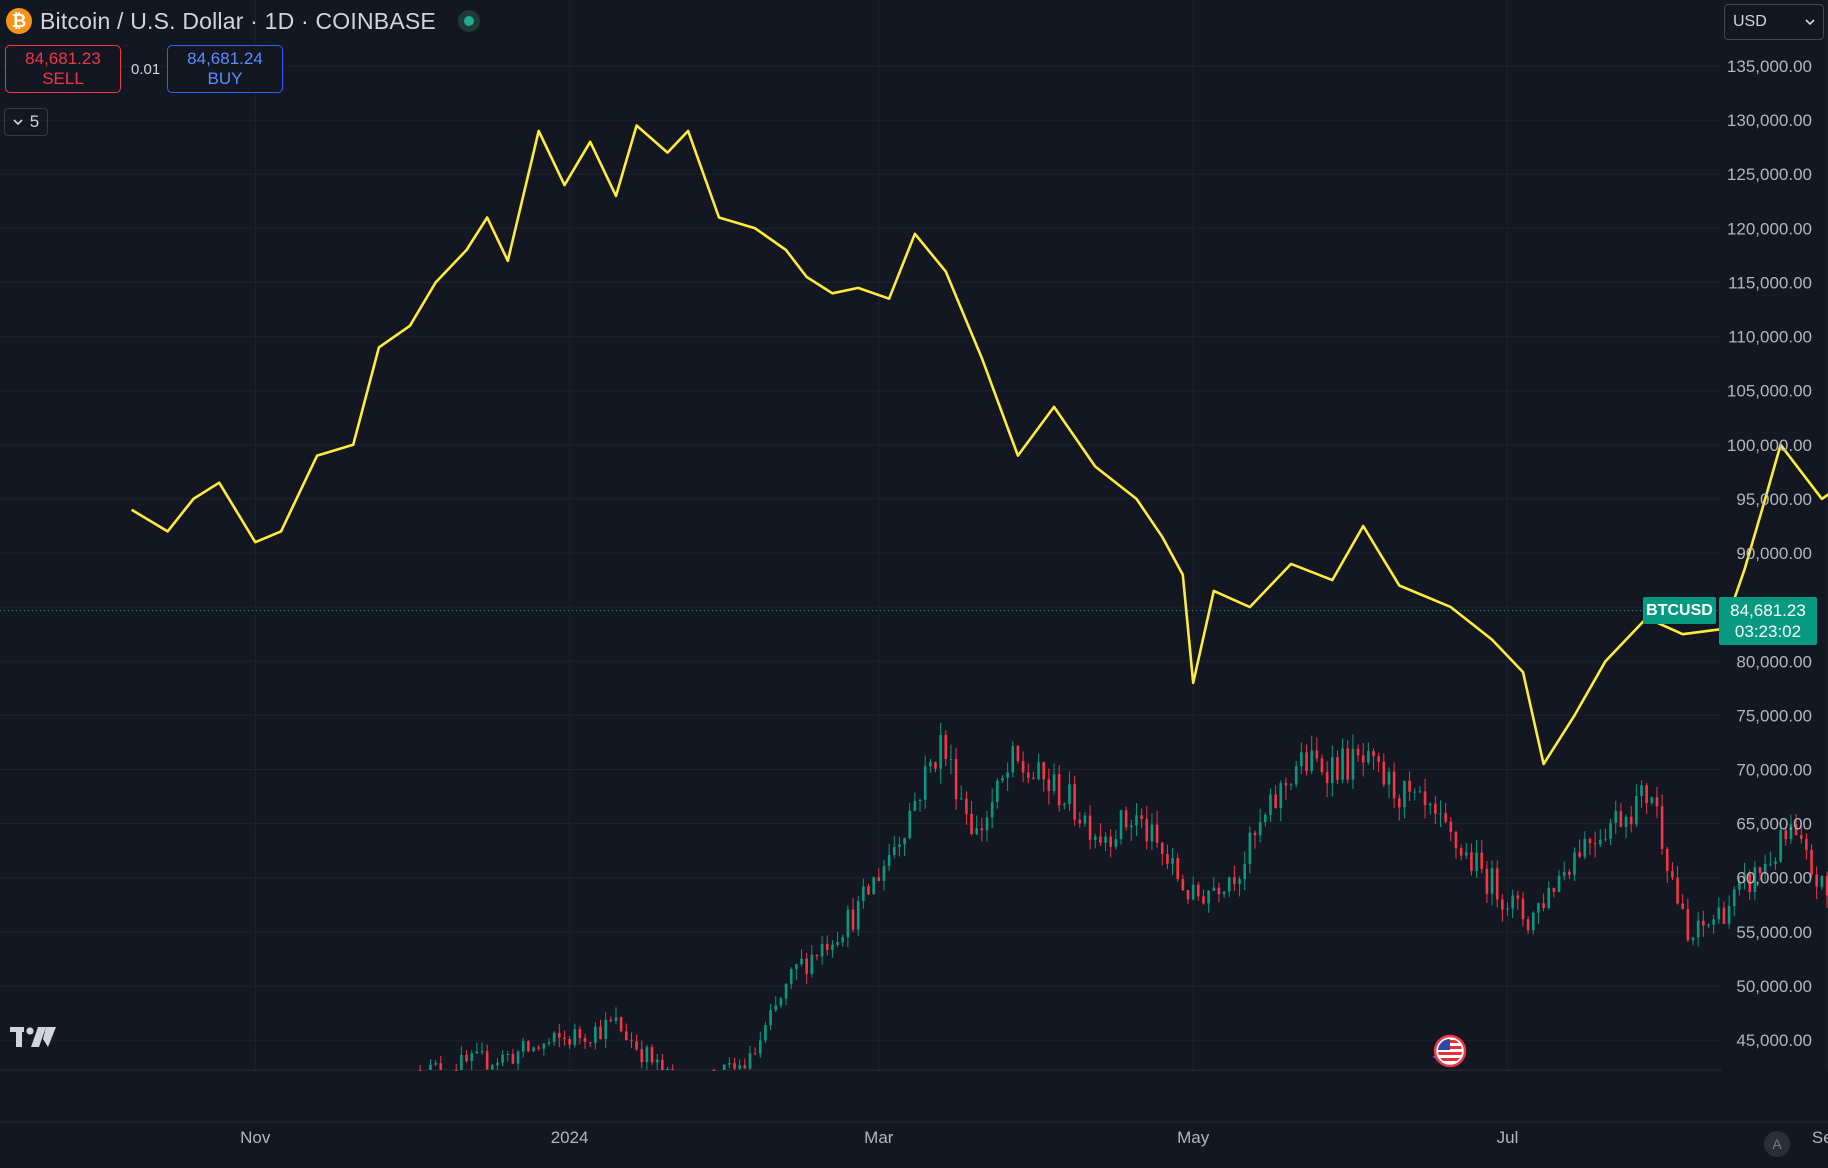 Image resolution: width=1828 pixels, height=1168 pixels. I want to click on economic-events-flag-icon: ✦, so click(1451, 1051).